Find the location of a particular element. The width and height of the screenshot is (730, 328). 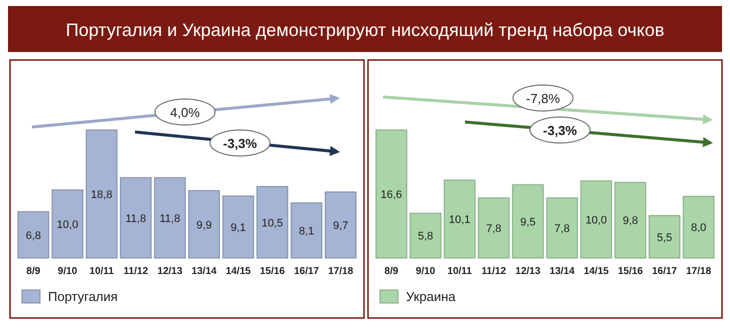

text: 4,0% is located at coordinates (185, 112).